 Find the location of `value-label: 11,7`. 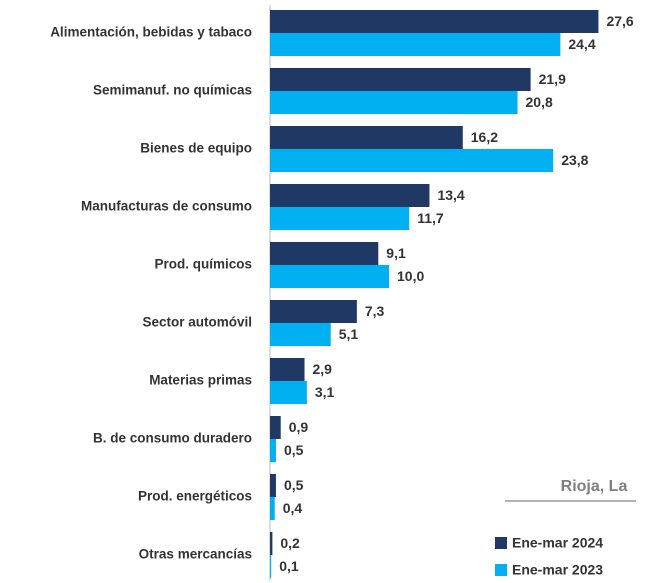

value-label: 11,7 is located at coordinates (430, 218).